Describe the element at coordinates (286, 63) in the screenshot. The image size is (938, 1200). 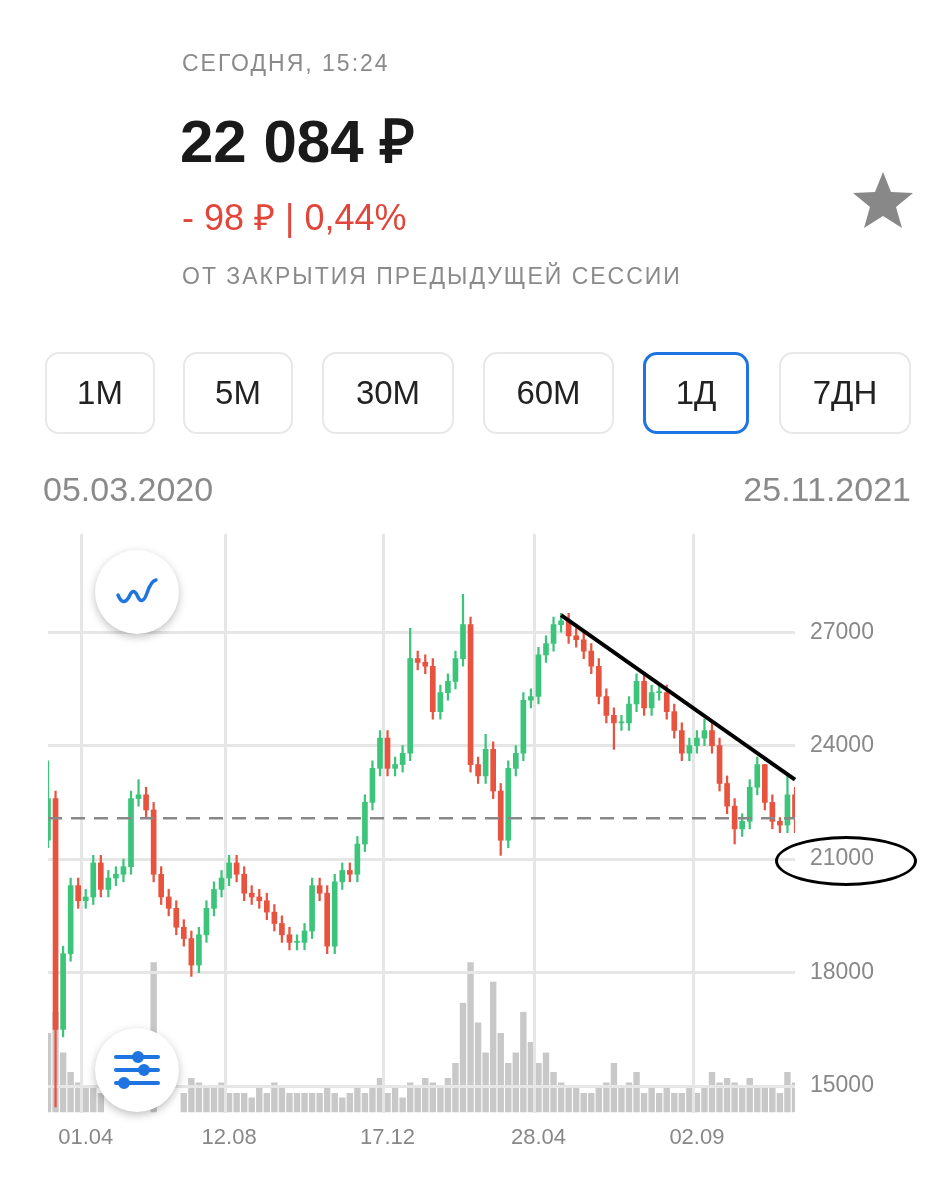
I see `text: СЕГОДНЯ, 15:24` at that location.